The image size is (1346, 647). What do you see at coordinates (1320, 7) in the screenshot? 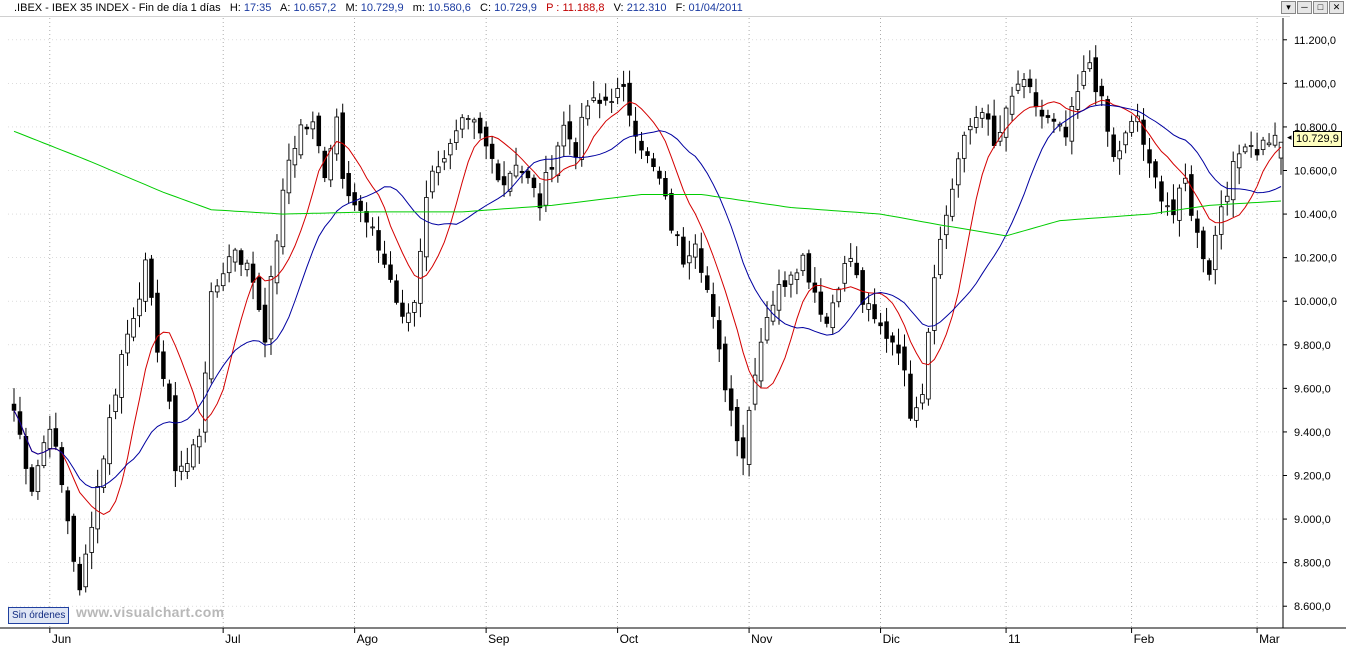
I see `maximize-button: □` at bounding box center [1320, 7].